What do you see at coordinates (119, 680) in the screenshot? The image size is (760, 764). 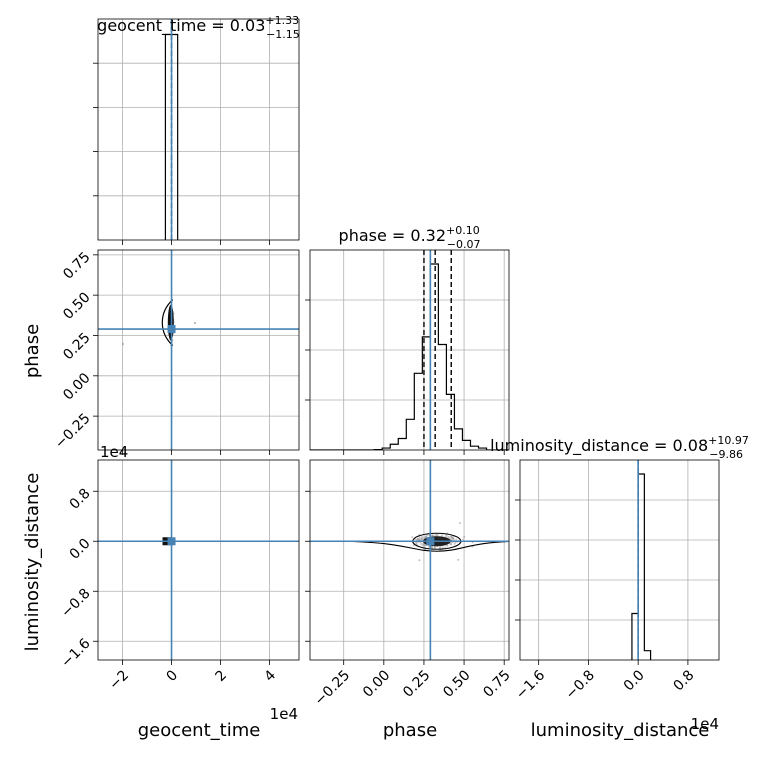 I see `xtick-label-geocent_time-0: −2` at bounding box center [119, 680].